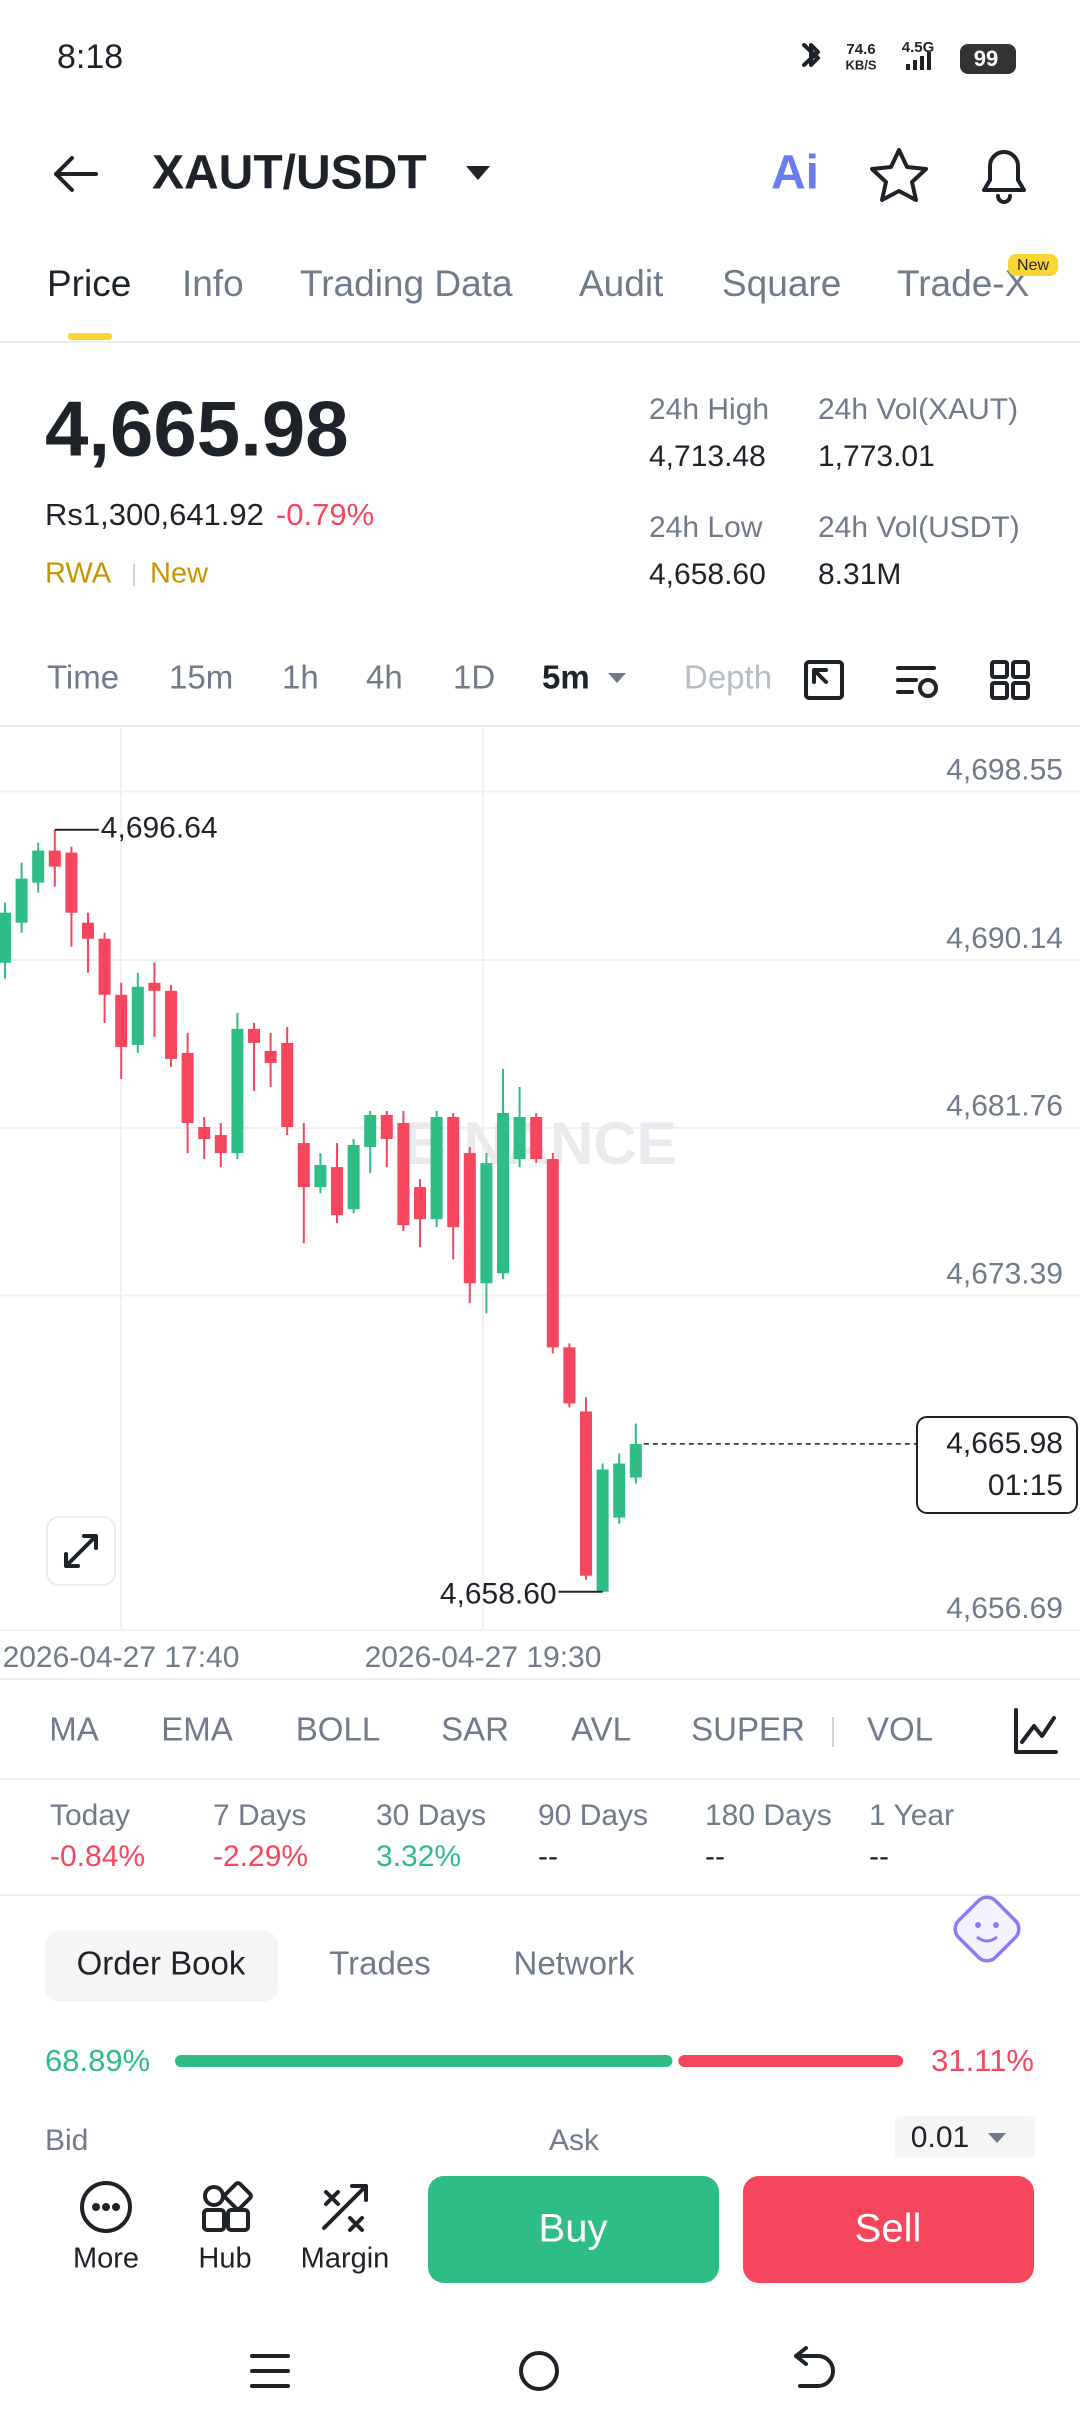 The height and width of the screenshot is (2436, 1080). I want to click on interval: 5m, so click(566, 677).